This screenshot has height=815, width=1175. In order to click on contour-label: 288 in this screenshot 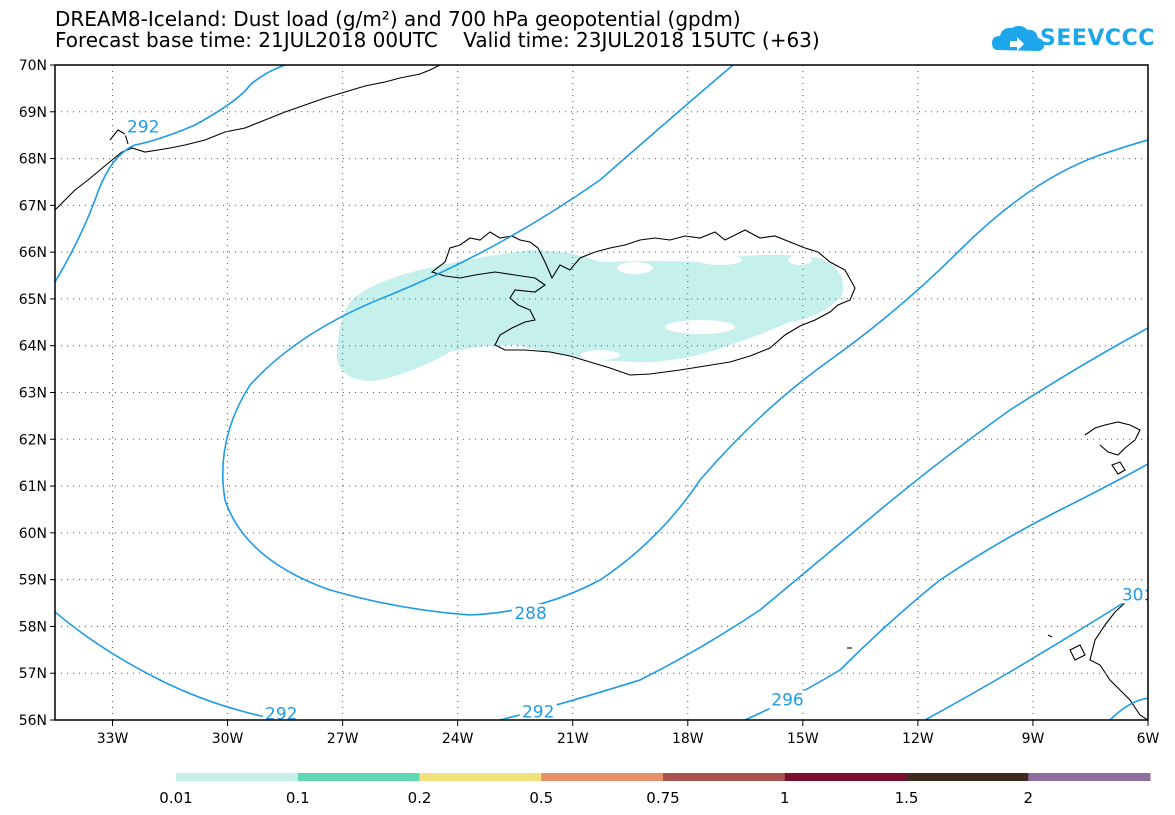, I will do `click(530, 614)`.